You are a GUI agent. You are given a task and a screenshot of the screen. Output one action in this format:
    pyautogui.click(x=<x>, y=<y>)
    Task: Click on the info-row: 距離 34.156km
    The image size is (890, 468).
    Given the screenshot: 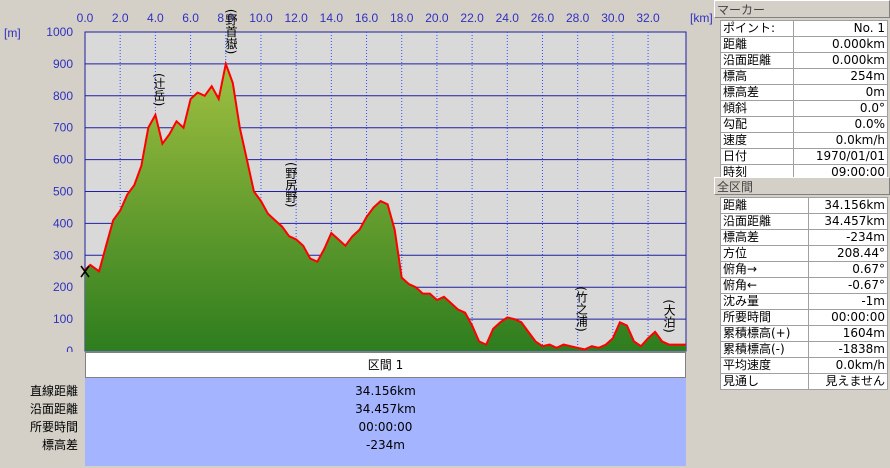 What is the action you would take?
    pyautogui.click(x=804, y=205)
    